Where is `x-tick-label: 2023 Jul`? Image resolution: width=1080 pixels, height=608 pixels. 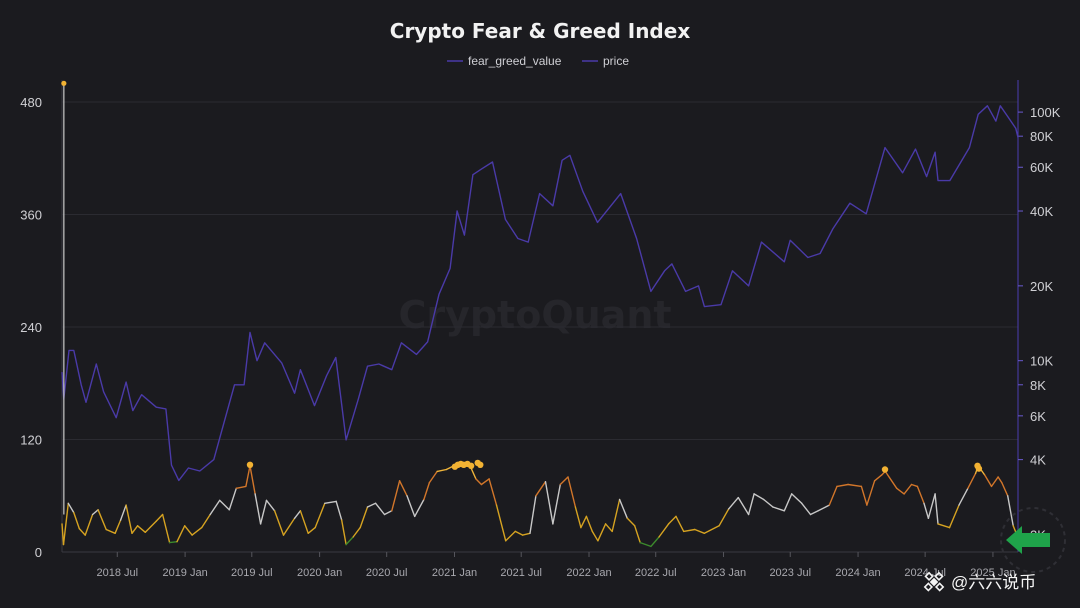
x-tick-label: 2023 Jul is located at coordinates (790, 573).